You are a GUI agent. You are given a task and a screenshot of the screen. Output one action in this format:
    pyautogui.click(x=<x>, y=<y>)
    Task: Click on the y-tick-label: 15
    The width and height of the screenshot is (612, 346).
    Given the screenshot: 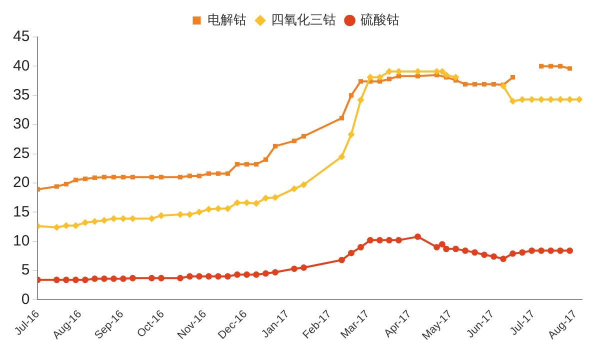 What is the action you would take?
    pyautogui.click(x=21, y=211)
    